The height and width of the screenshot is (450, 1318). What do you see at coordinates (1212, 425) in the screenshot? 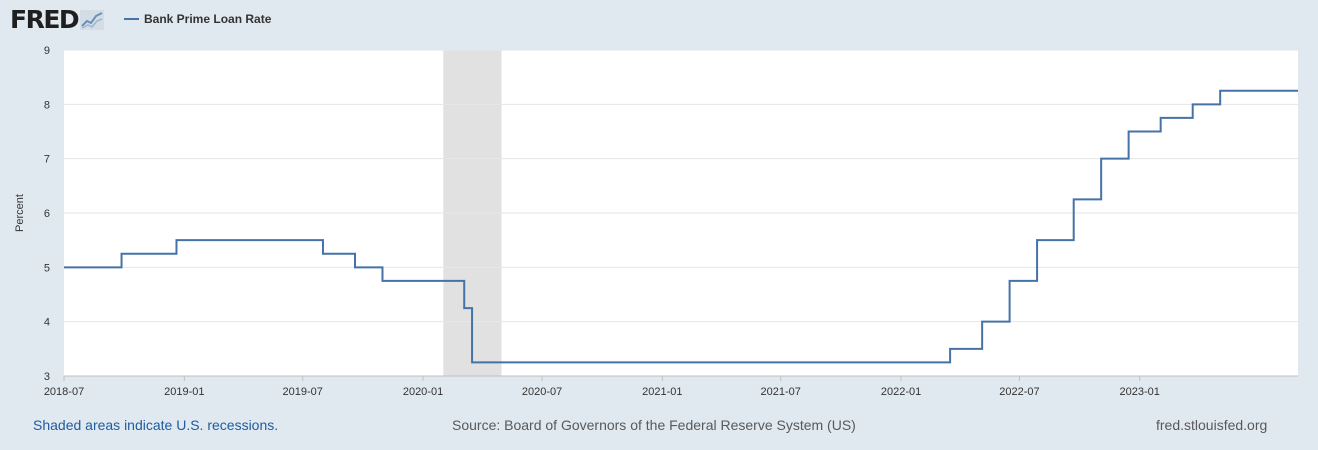
I see `site-link: fred.stlouisfed.org` at bounding box center [1212, 425].